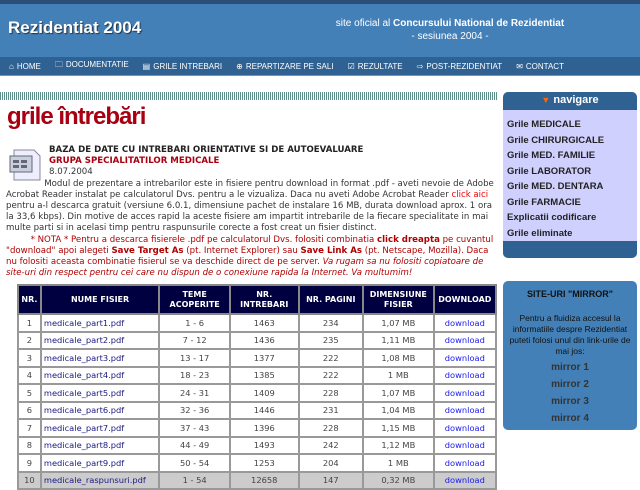  What do you see at coordinates (470, 194) in the screenshot?
I see `acrobat-download-link: click aici` at bounding box center [470, 194].